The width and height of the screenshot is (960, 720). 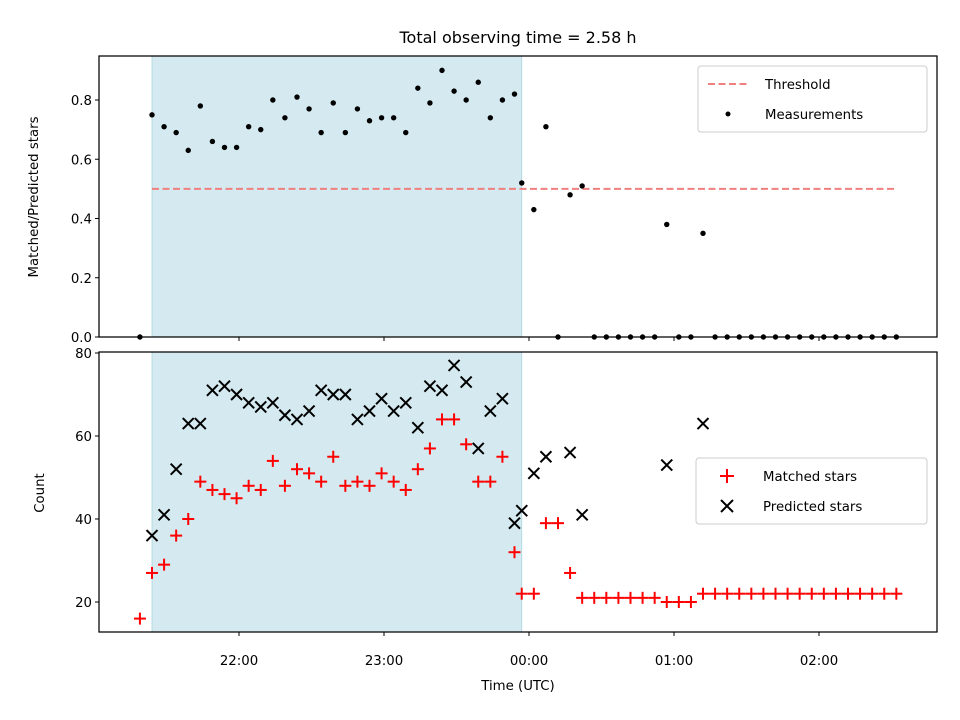 I want to click on measurements-legend-label: Measurements, so click(x=814, y=115).